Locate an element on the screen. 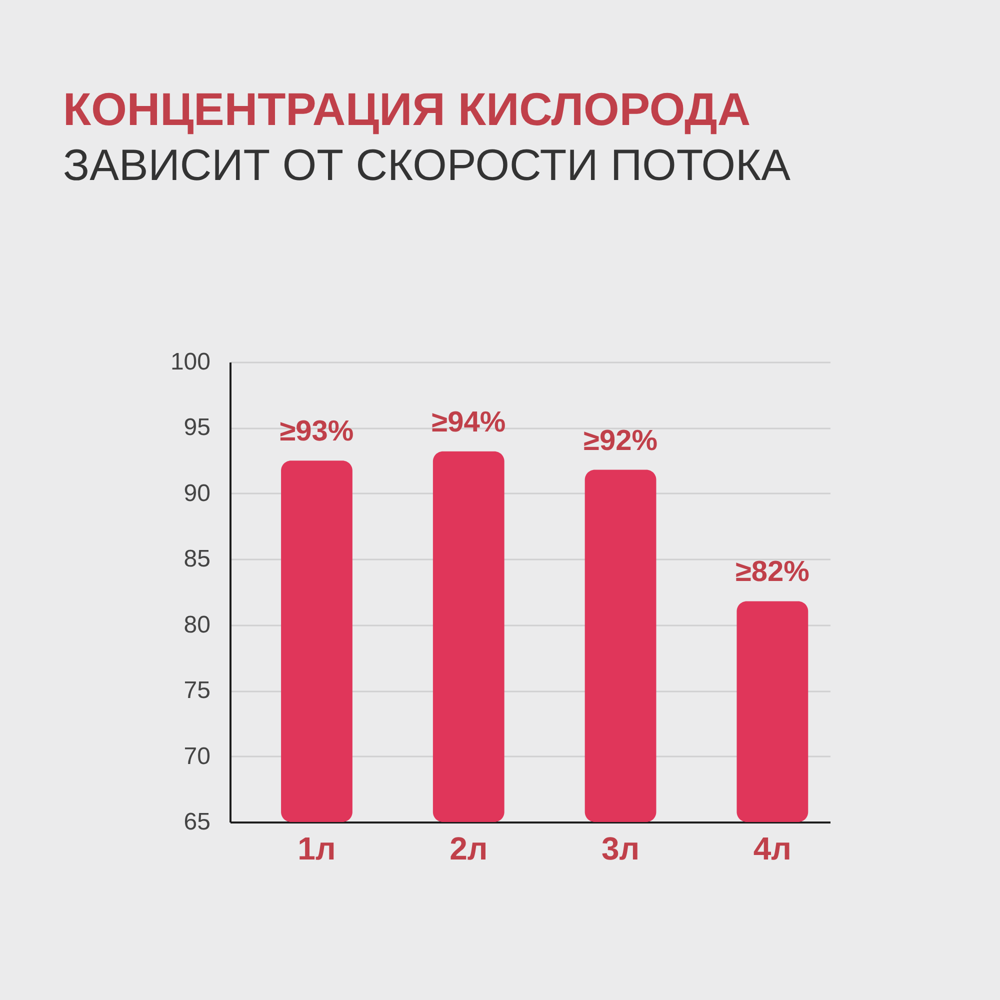  chart-subtitle: ЗАВИСИТ ОТ СКОРОСТИ ПОТОКА is located at coordinates (427, 165).